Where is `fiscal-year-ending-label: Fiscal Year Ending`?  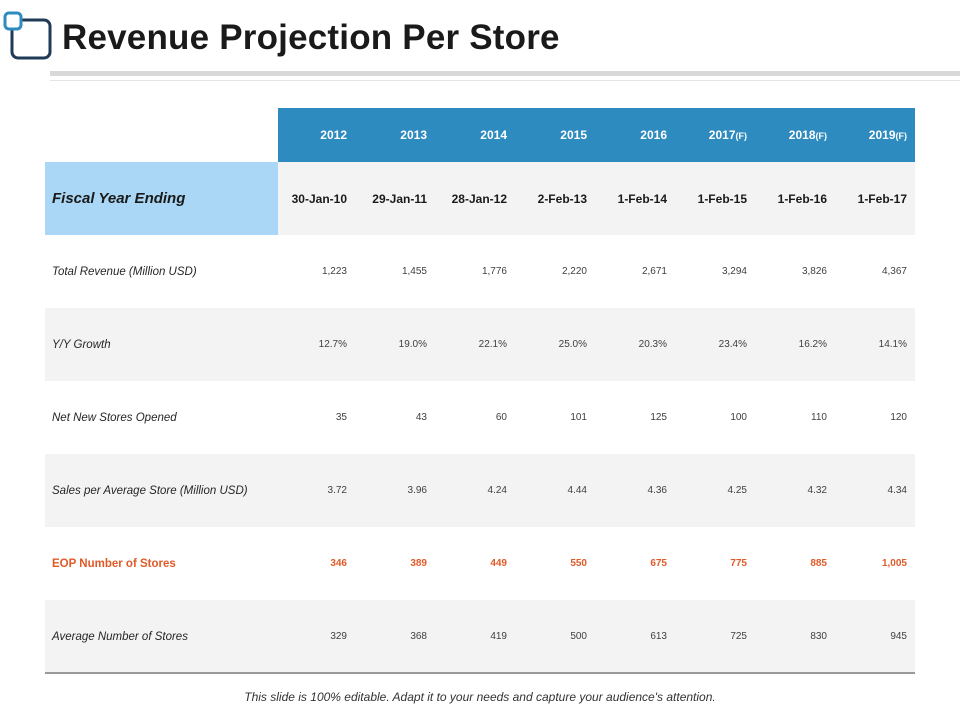
fiscal-year-ending-label: Fiscal Year Ending is located at coordinates (161, 198).